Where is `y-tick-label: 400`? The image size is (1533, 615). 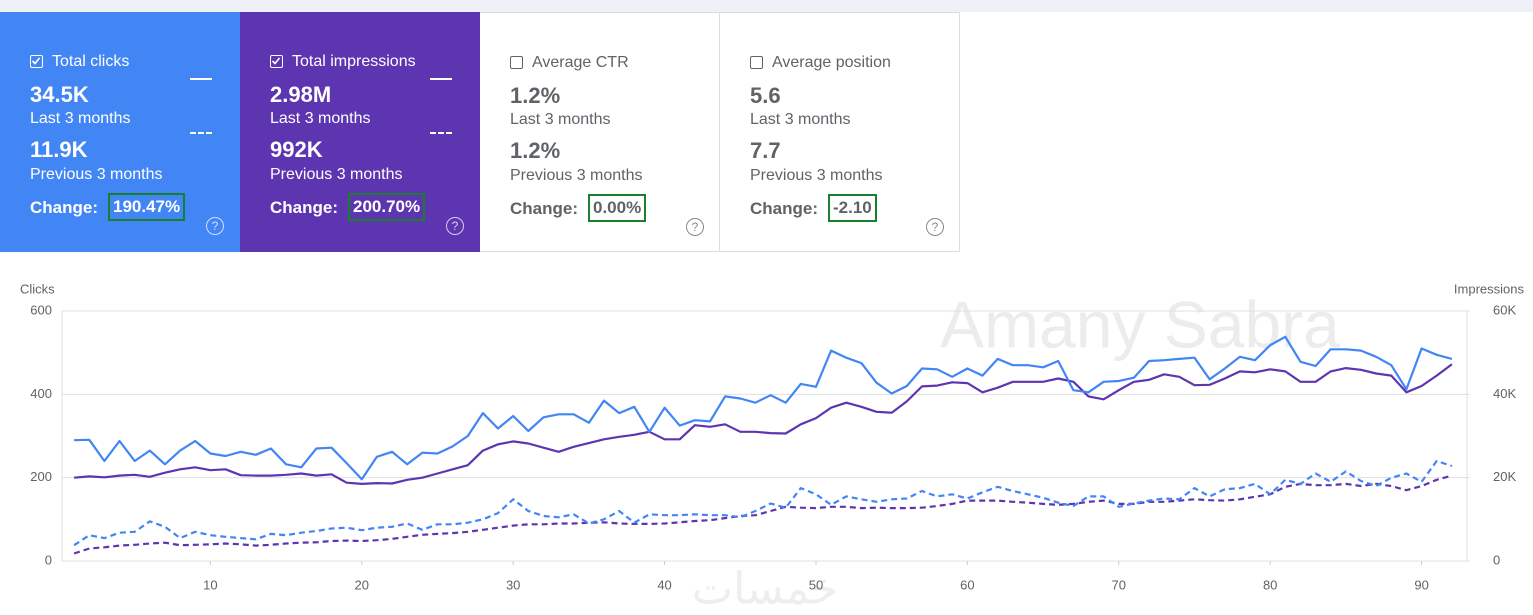
y-tick-label: 400 is located at coordinates (41, 393).